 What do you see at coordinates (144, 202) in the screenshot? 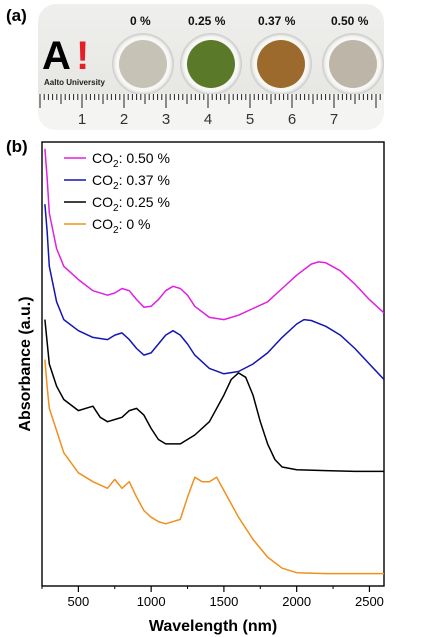
I see `legend-rest: : 0.25 %` at bounding box center [144, 202].